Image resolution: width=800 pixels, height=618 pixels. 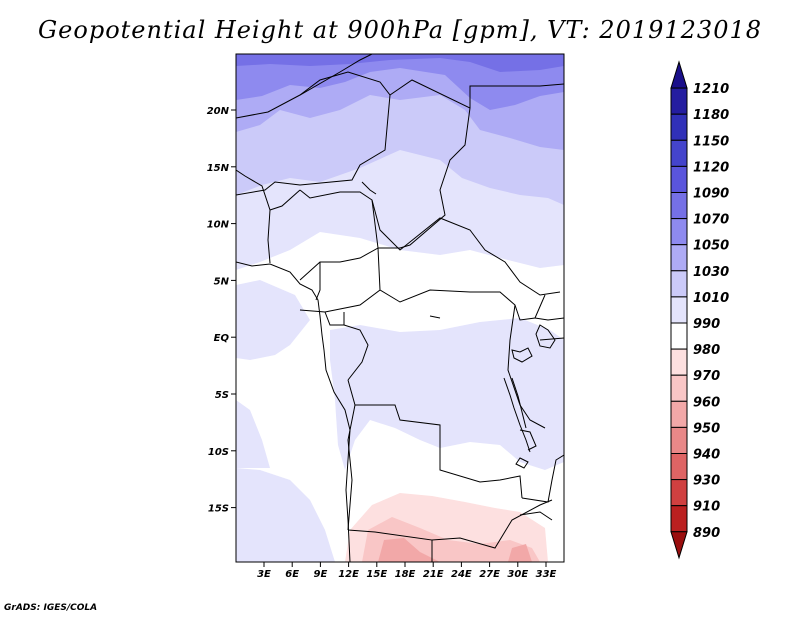 What do you see at coordinates (218, 452) in the screenshot?
I see `lat-tick-label: 10S` at bounding box center [218, 452].